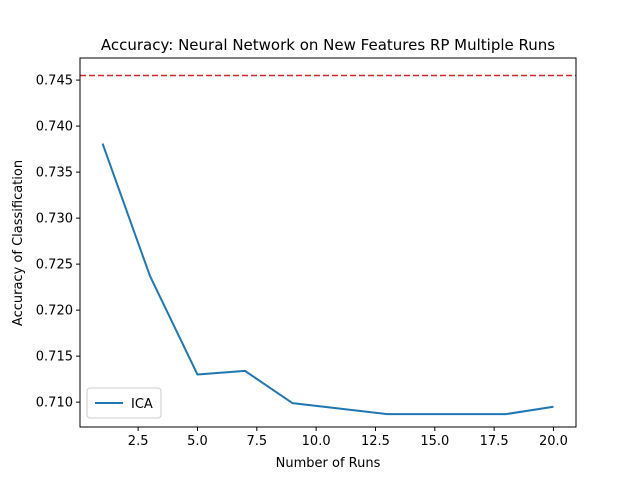 The height and width of the screenshot is (480, 640). I want to click on x-tick-label: 7.5, so click(256, 441).